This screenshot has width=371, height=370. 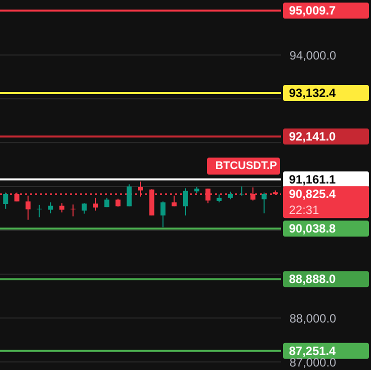 I want to click on y-tick-label: 94,000.0, so click(x=313, y=55).